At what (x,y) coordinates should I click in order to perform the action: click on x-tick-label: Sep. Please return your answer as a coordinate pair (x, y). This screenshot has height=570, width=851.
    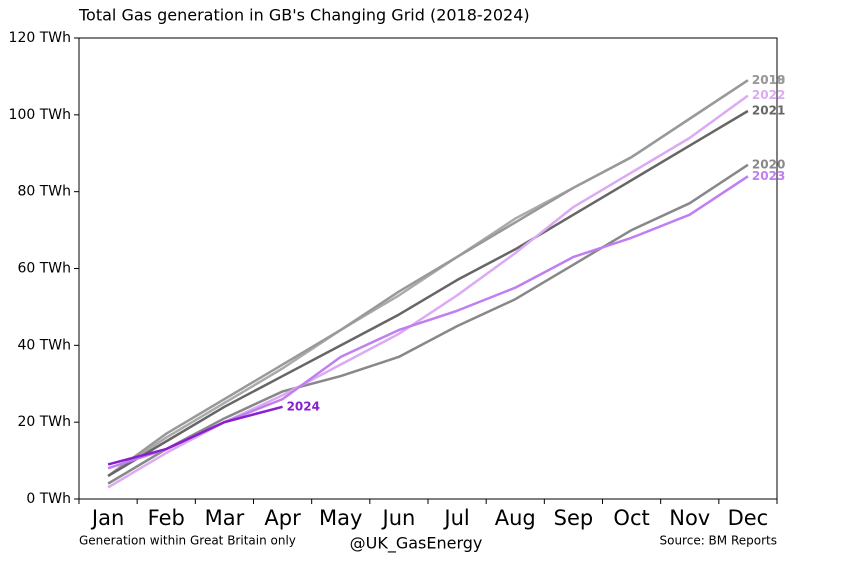
    Looking at the image, I should click on (574, 518).